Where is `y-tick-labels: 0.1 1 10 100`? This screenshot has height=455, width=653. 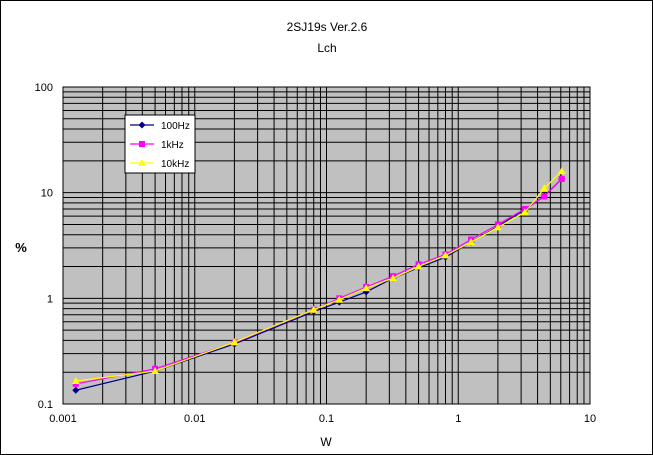
y-tick-labels: 0.1 1 10 100 is located at coordinates (44, 246).